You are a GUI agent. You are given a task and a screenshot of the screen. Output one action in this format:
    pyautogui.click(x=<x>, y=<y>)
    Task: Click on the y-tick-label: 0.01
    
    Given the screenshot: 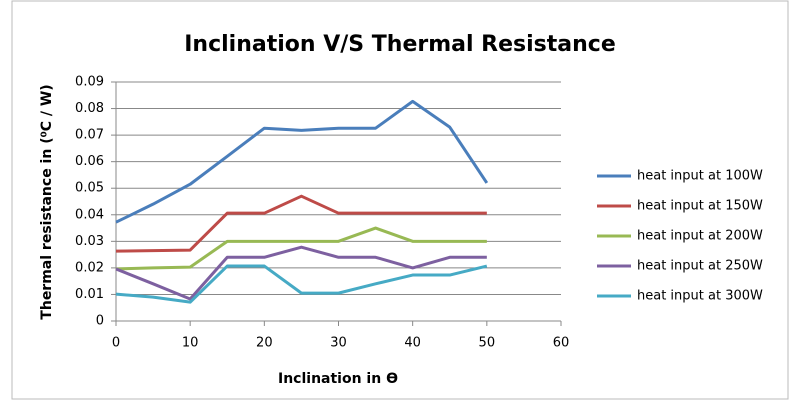 What is the action you would take?
    pyautogui.click(x=89, y=294)
    